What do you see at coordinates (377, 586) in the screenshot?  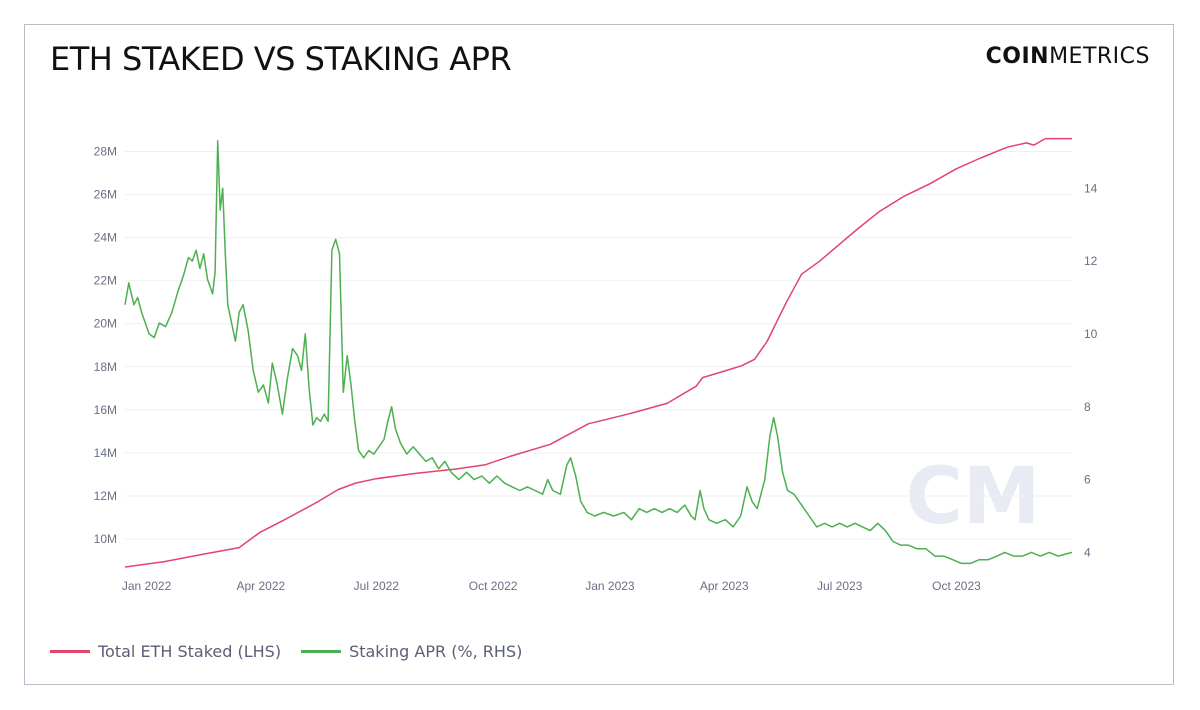 I see `x-tick-label: Jul 2022` at bounding box center [377, 586].